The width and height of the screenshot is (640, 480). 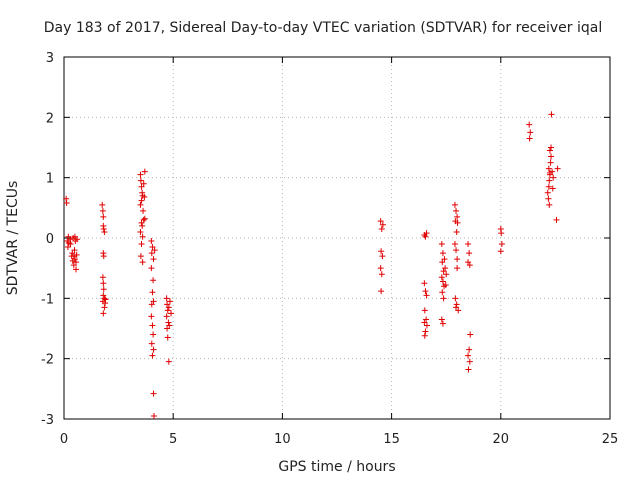 I want to click on x-tick-label: 0, so click(x=64, y=439).